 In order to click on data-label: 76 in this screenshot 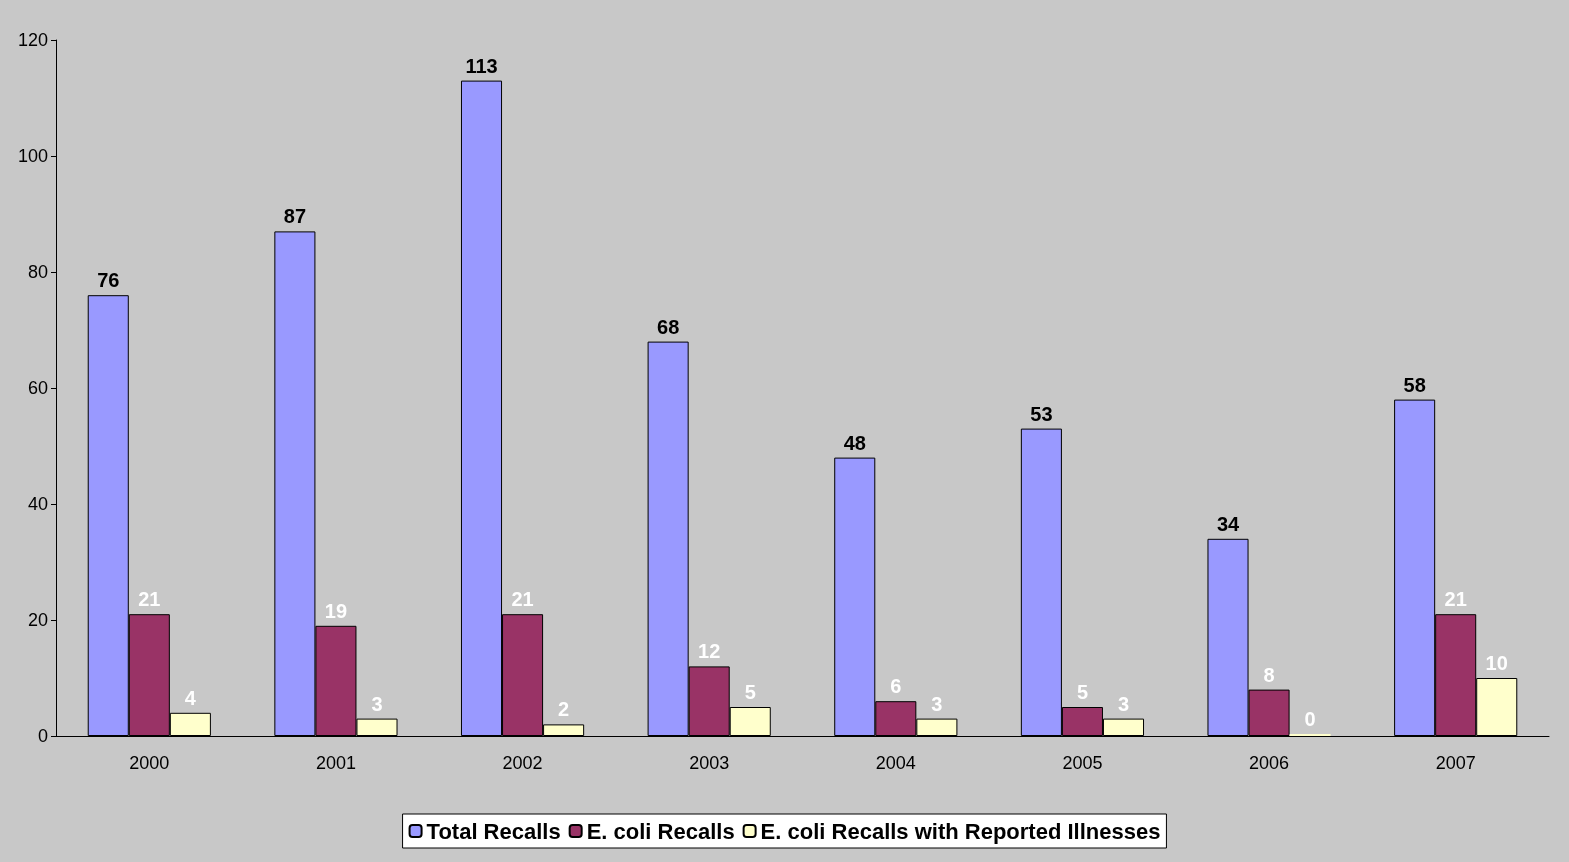, I will do `click(108, 280)`.